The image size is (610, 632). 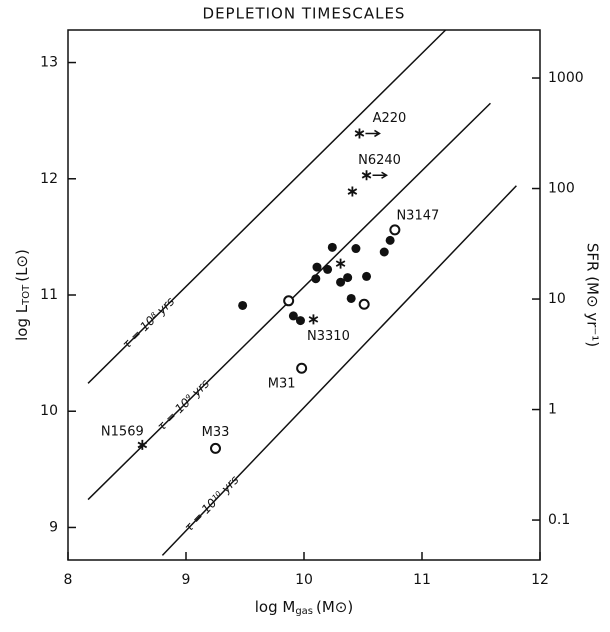 I want to click on y-tick-label: 9, so click(x=53, y=527).